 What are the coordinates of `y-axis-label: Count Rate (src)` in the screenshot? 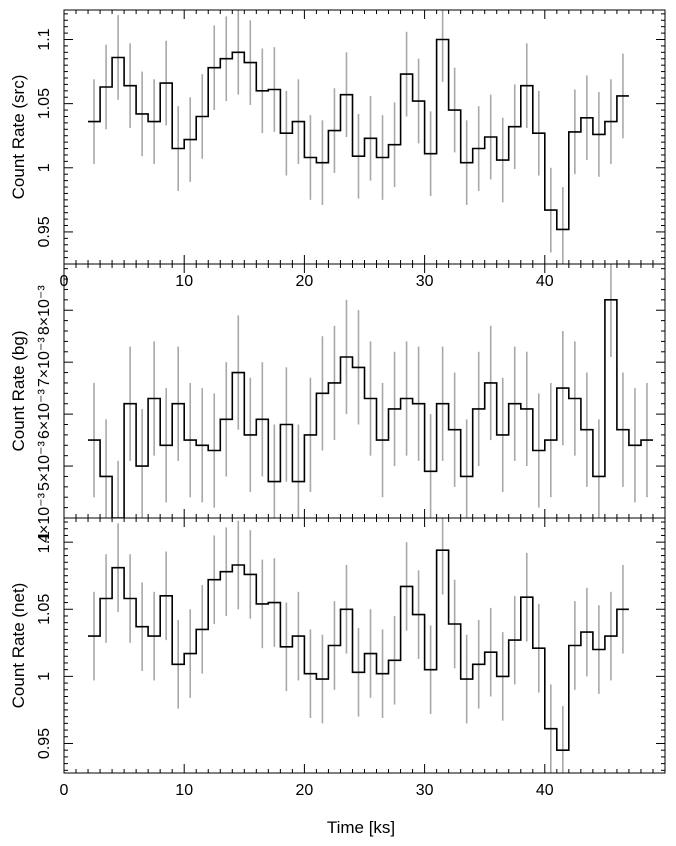 It's located at (18, 137).